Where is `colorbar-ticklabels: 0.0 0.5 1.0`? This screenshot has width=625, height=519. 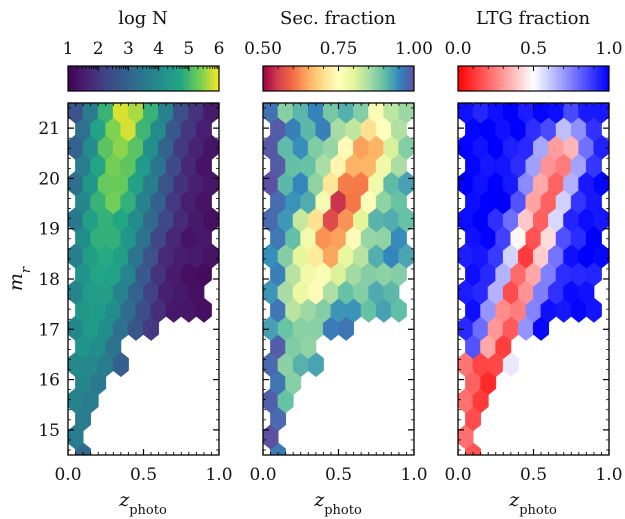
colorbar-ticklabels: 0.0 0.5 1.0 is located at coordinates (533, 49).